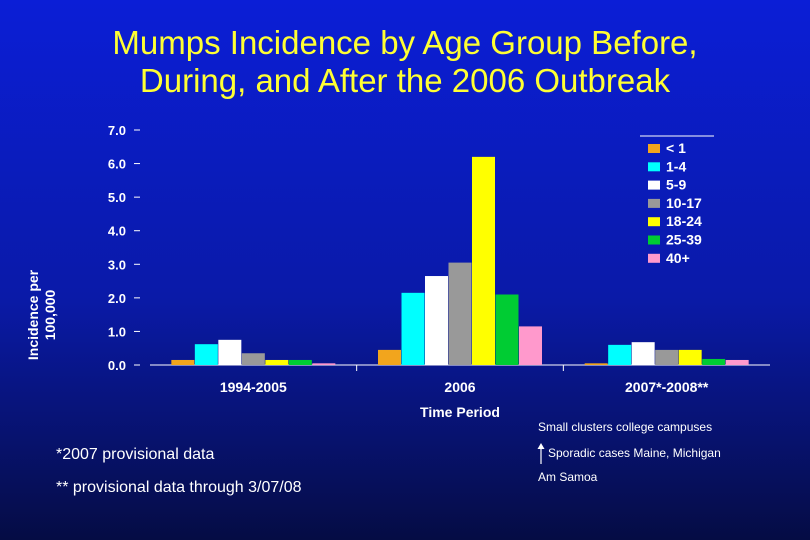 The width and height of the screenshot is (810, 540). I want to click on y-axis-label-line1: Incidence per, so click(33, 314).